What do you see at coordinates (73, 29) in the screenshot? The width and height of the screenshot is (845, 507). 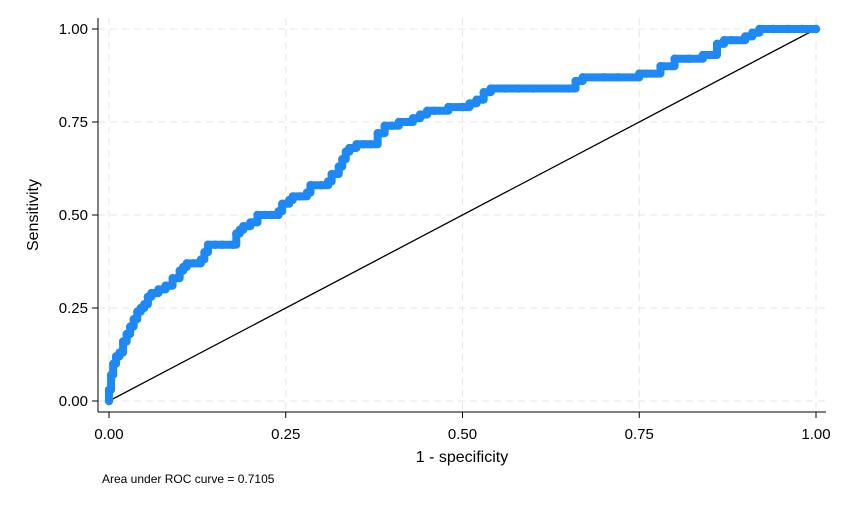 I see `y-tick-label-4: 1.00` at bounding box center [73, 29].